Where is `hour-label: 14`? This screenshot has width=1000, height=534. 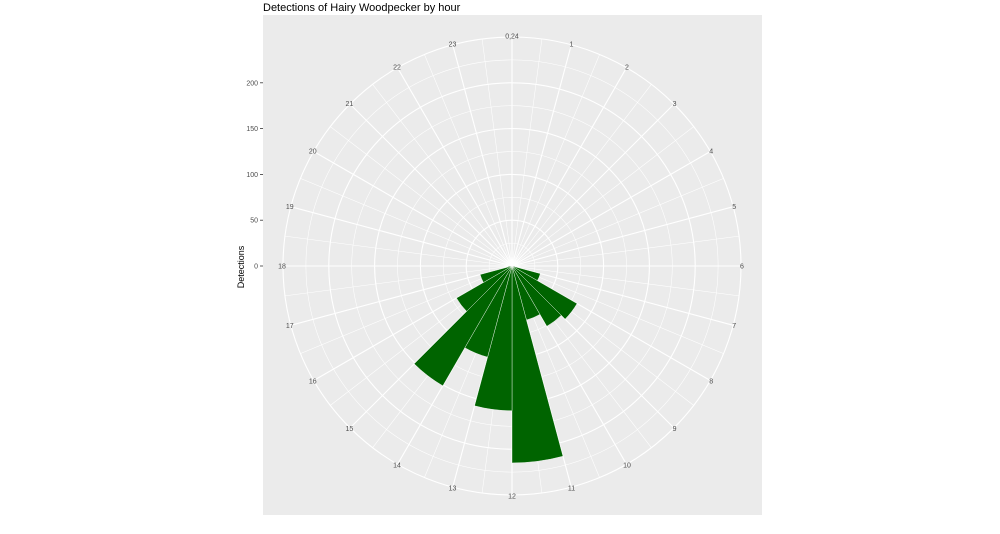
hour-label: 14 is located at coordinates (397, 466).